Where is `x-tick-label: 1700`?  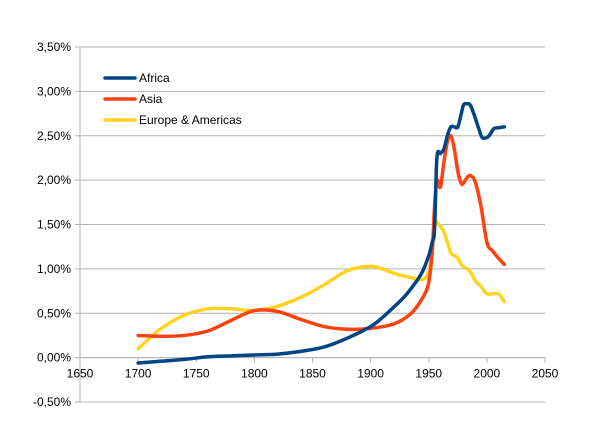 x-tick-label: 1700 is located at coordinates (138, 374).